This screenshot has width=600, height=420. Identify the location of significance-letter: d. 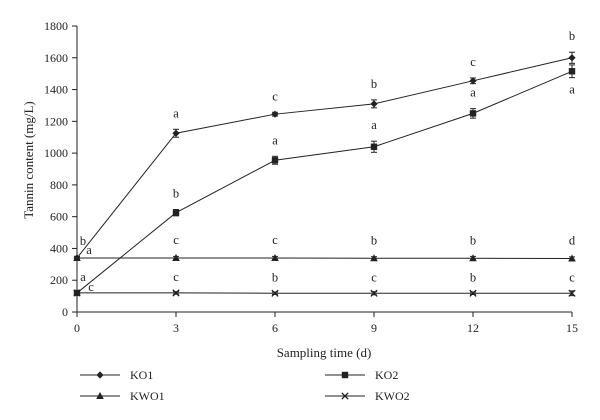
(572, 240).